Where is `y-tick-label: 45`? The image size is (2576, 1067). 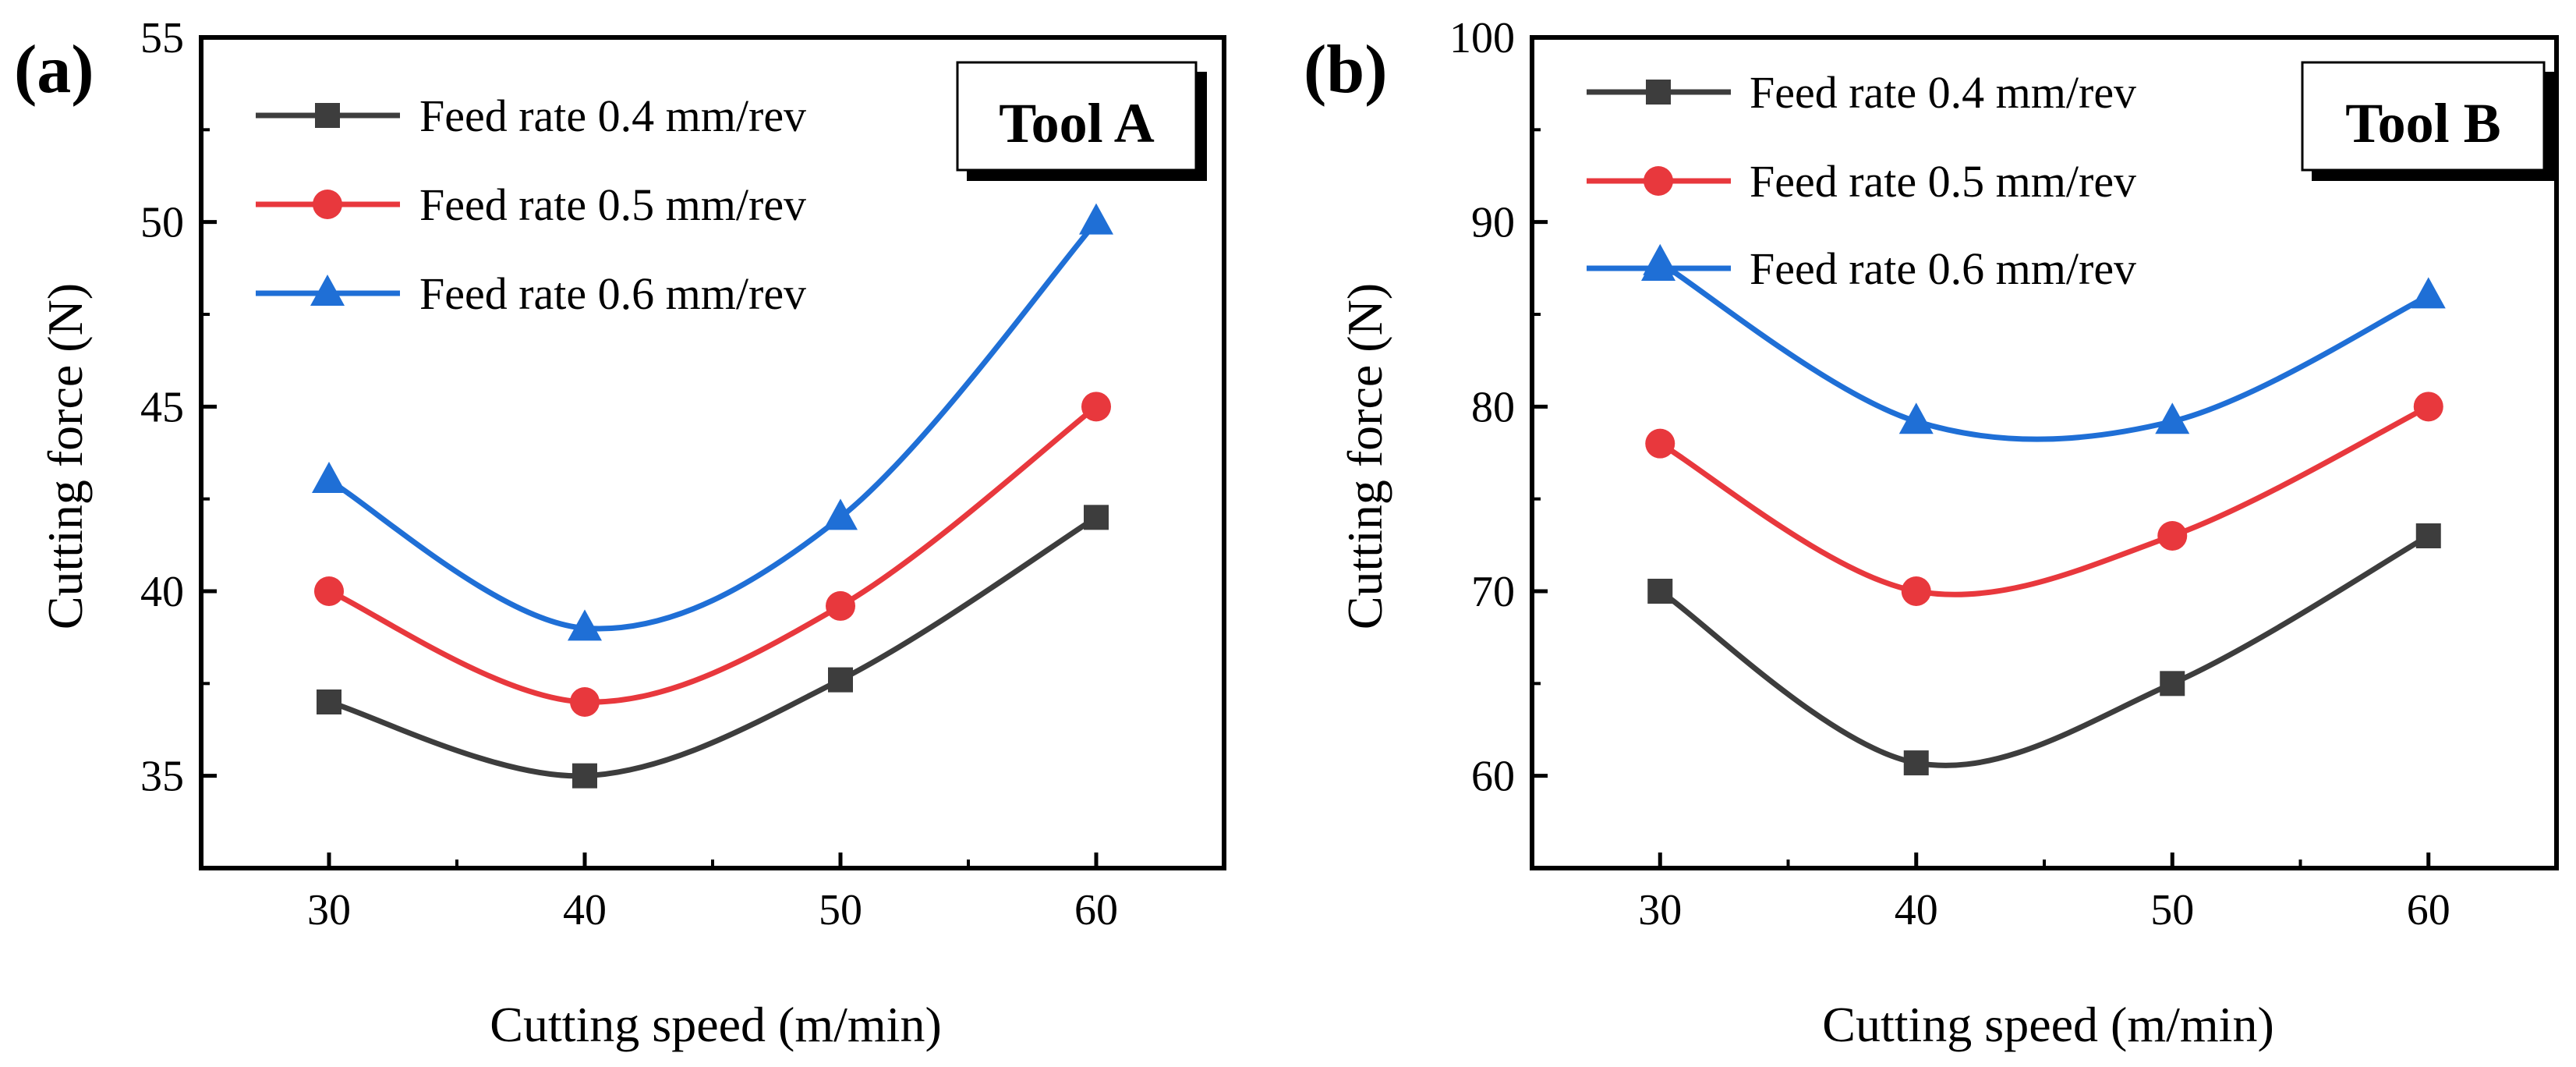 y-tick-label: 45 is located at coordinates (162, 407).